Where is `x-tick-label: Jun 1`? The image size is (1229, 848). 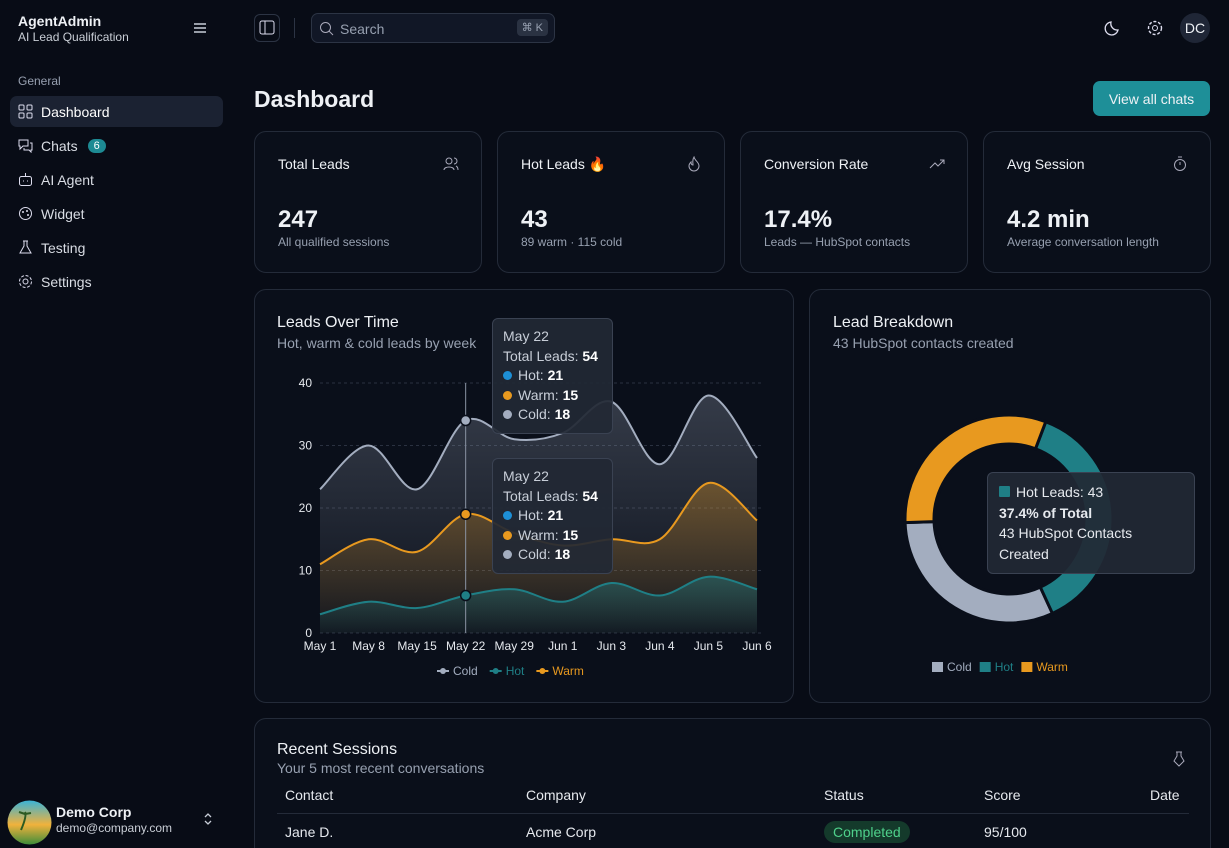
x-tick-label: Jun 1 is located at coordinates (563, 646).